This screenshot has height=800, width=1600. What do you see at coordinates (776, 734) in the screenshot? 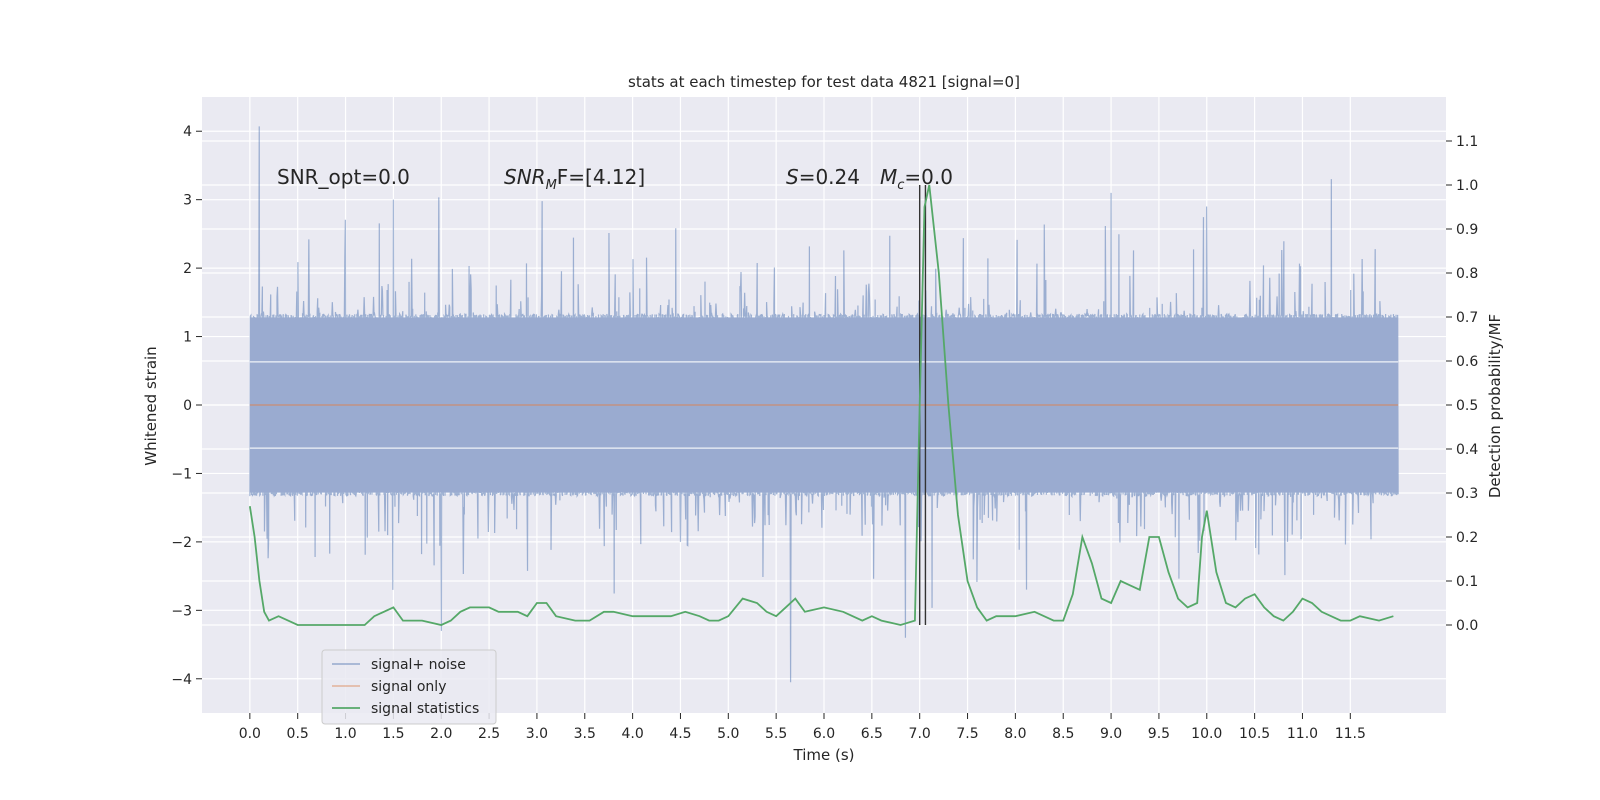
I see `x-tick-label-11: 5.5` at bounding box center [776, 734].